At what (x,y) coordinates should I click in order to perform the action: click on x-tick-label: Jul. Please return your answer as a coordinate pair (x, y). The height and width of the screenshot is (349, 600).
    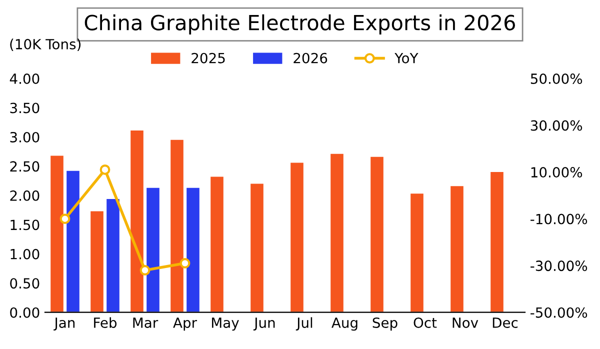
    Looking at the image, I should click on (304, 324).